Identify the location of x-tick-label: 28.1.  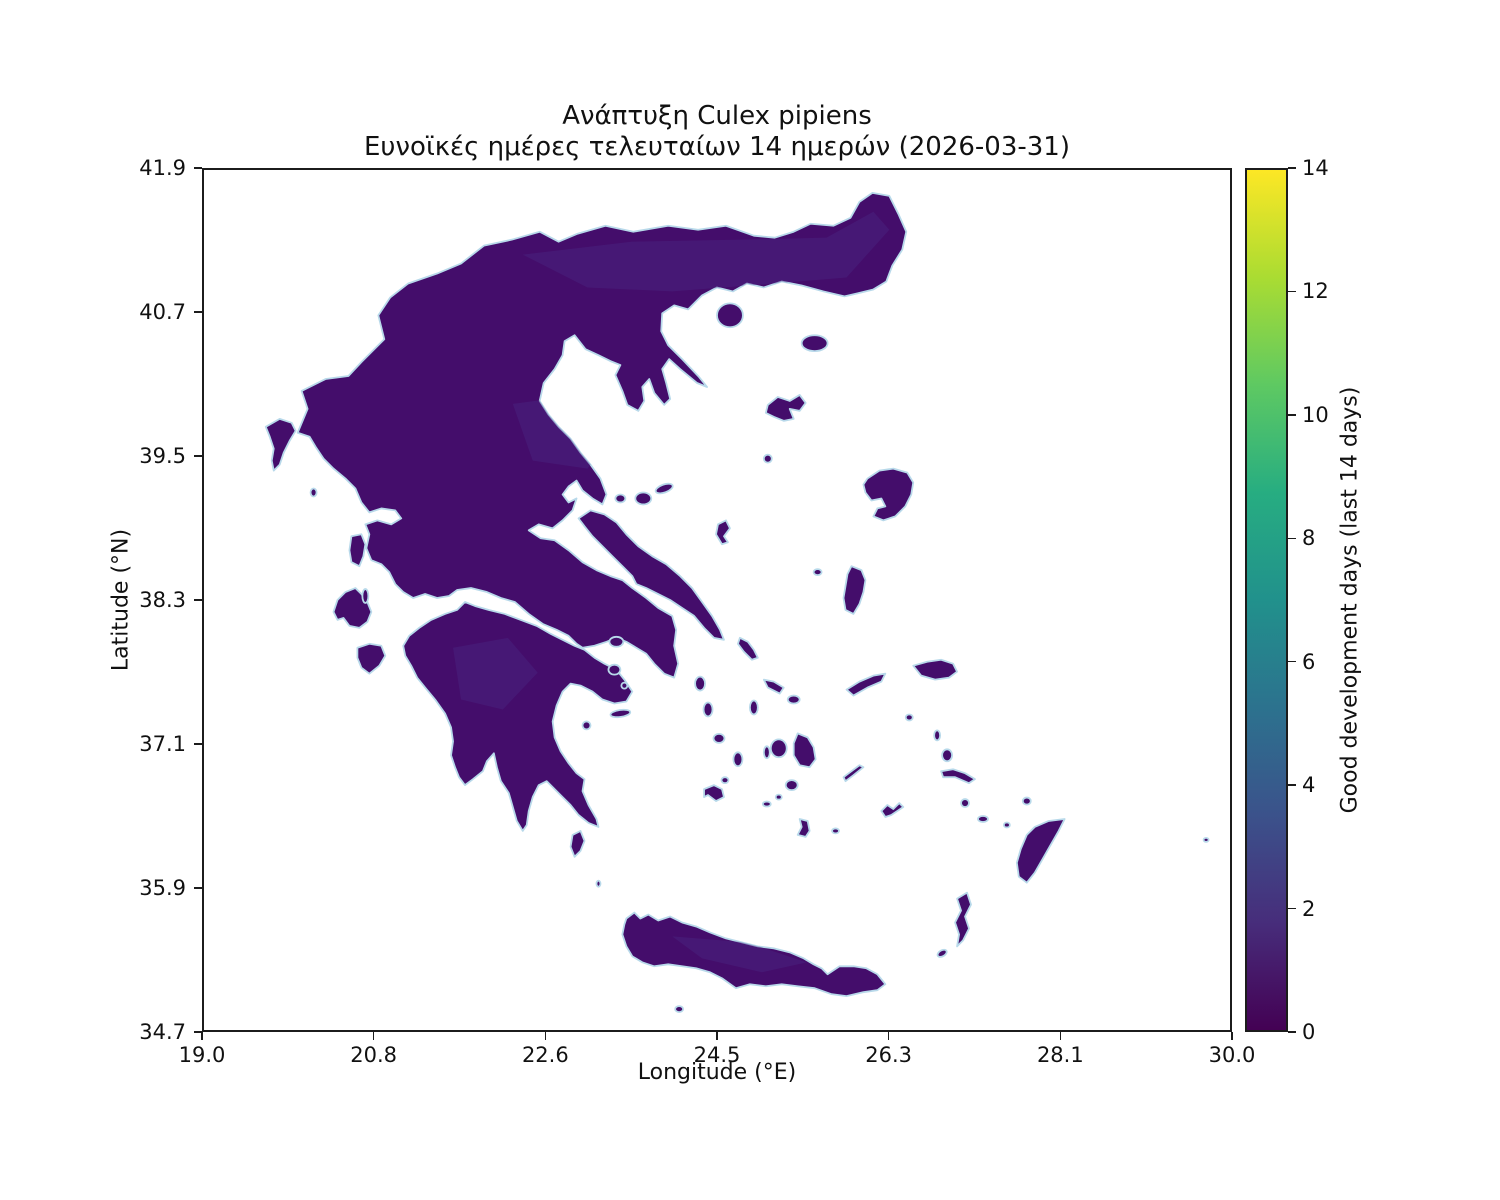
(1060, 1055).